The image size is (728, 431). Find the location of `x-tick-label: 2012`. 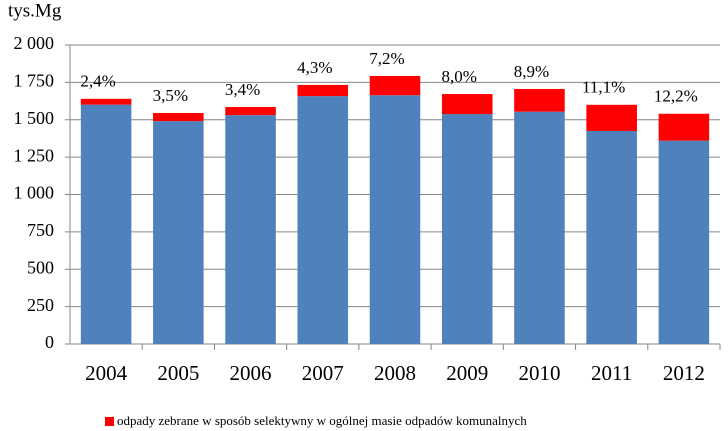

x-tick-label: 2012 is located at coordinates (684, 373).